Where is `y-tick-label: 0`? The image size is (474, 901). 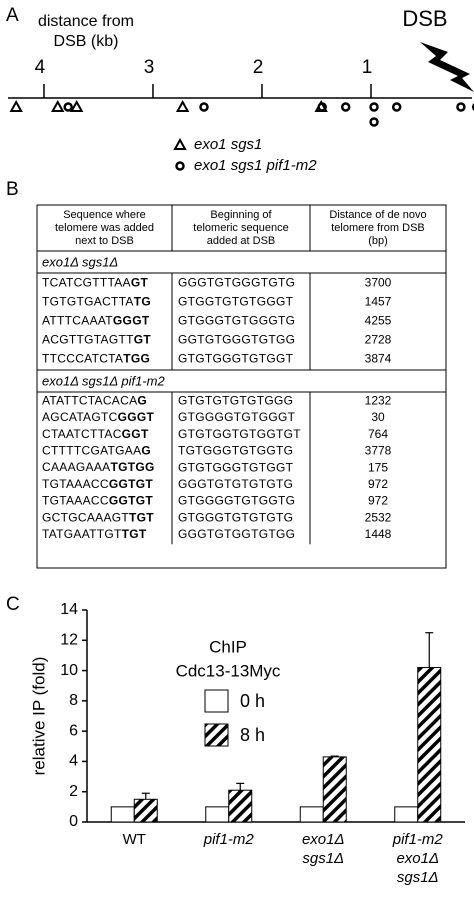
y-tick-label: 0 is located at coordinates (73, 821).